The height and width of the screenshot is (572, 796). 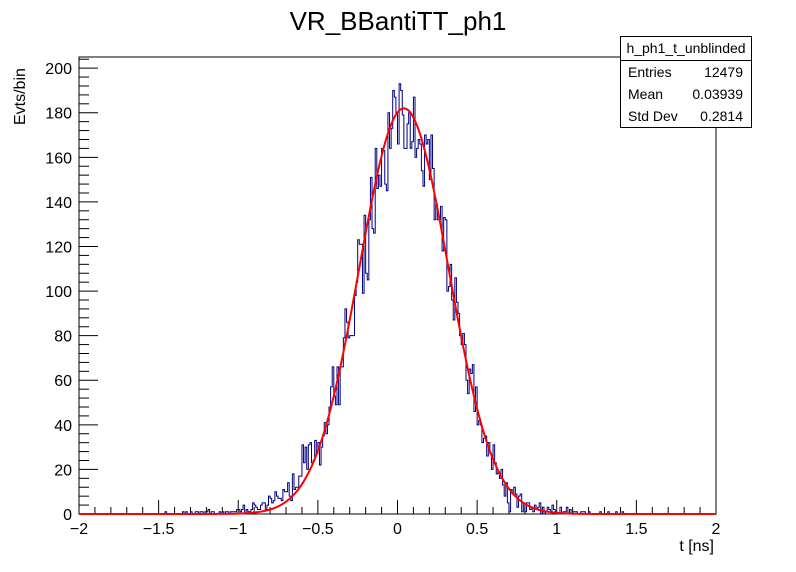 What do you see at coordinates (58, 247) in the screenshot?
I see `y-tick-label: 120` at bounding box center [58, 247].